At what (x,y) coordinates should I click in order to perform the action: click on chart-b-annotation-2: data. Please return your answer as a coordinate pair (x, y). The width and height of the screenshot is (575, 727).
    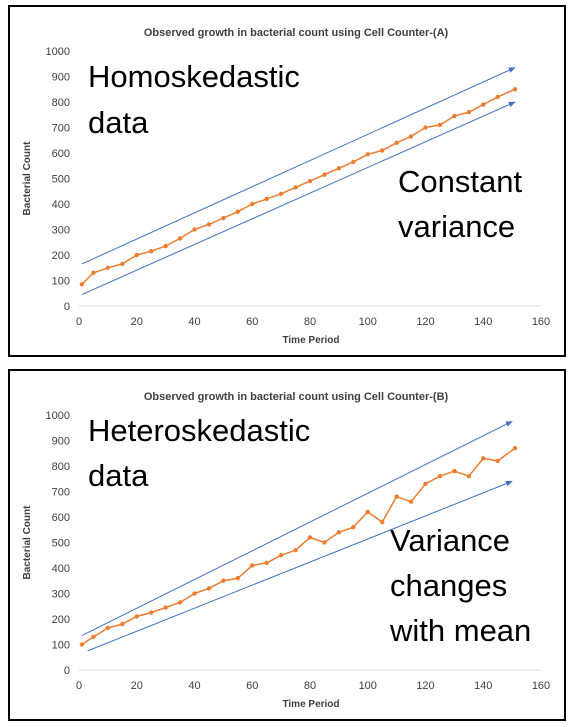
    Looking at the image, I should click on (118, 475).